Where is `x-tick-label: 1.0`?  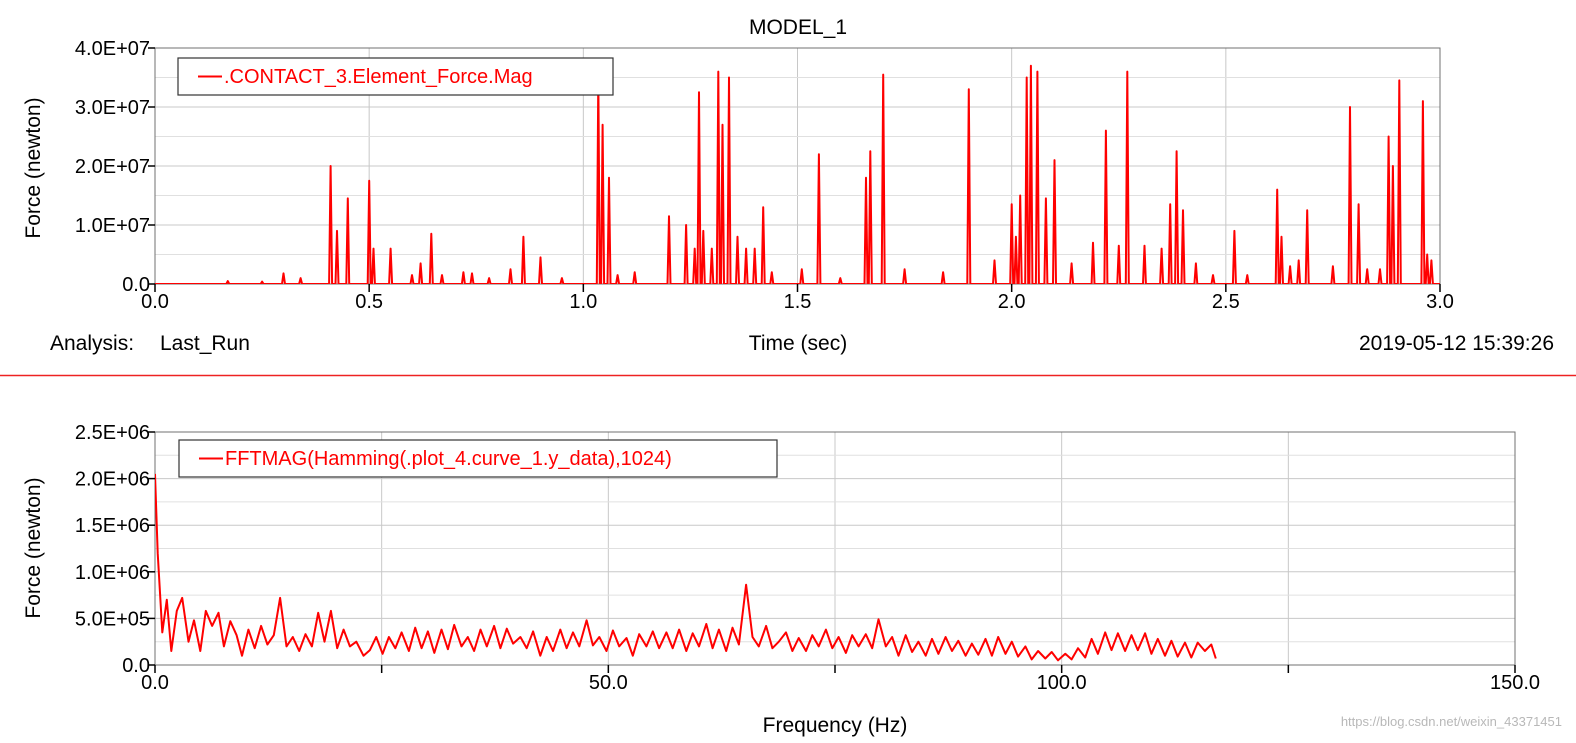
x-tick-label: 1.0 is located at coordinates (583, 302).